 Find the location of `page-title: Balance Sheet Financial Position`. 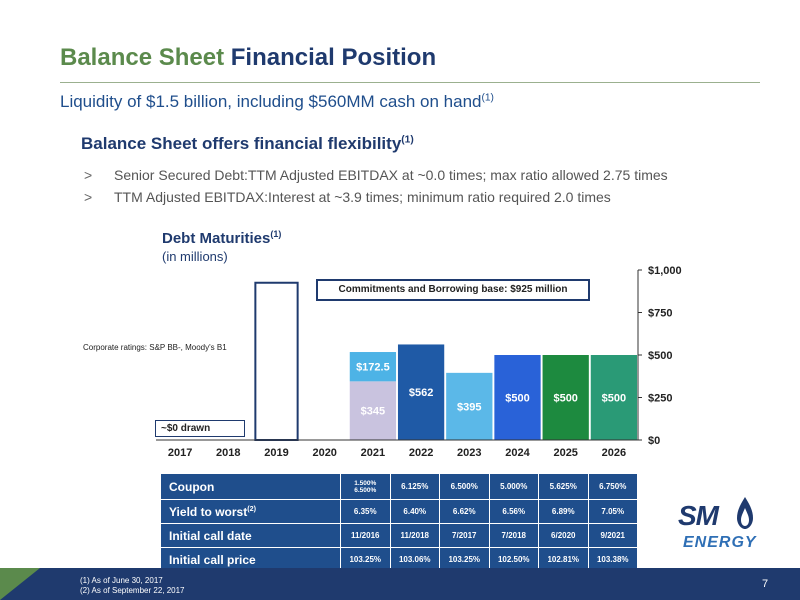

page-title: Balance Sheet Financial Position is located at coordinates (248, 58).